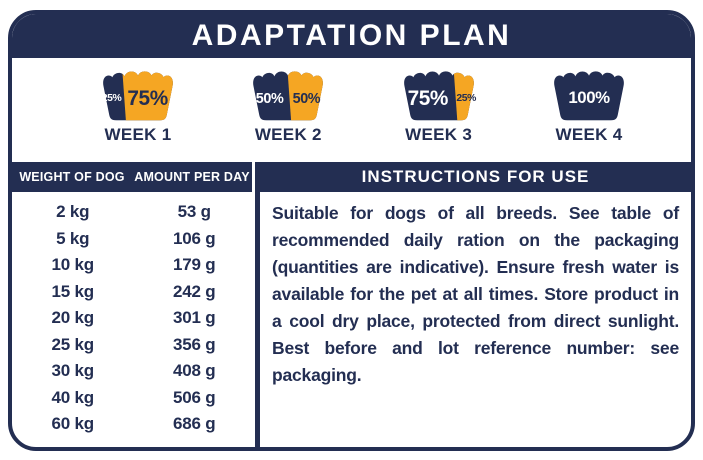 The image size is (703, 460). Describe the element at coordinates (194, 212) in the screenshot. I see `amount-cell: 53 g` at that location.